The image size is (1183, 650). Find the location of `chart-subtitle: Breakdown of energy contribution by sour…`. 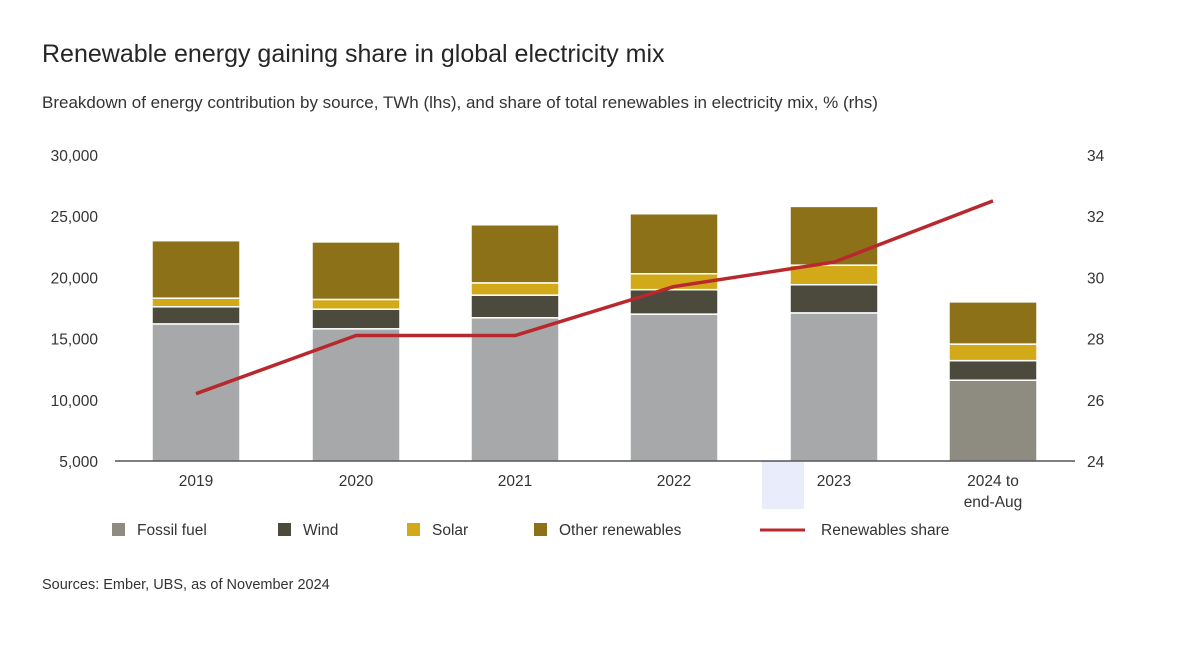

chart-subtitle: Breakdown of energy contribution by sour… is located at coordinates (460, 102).